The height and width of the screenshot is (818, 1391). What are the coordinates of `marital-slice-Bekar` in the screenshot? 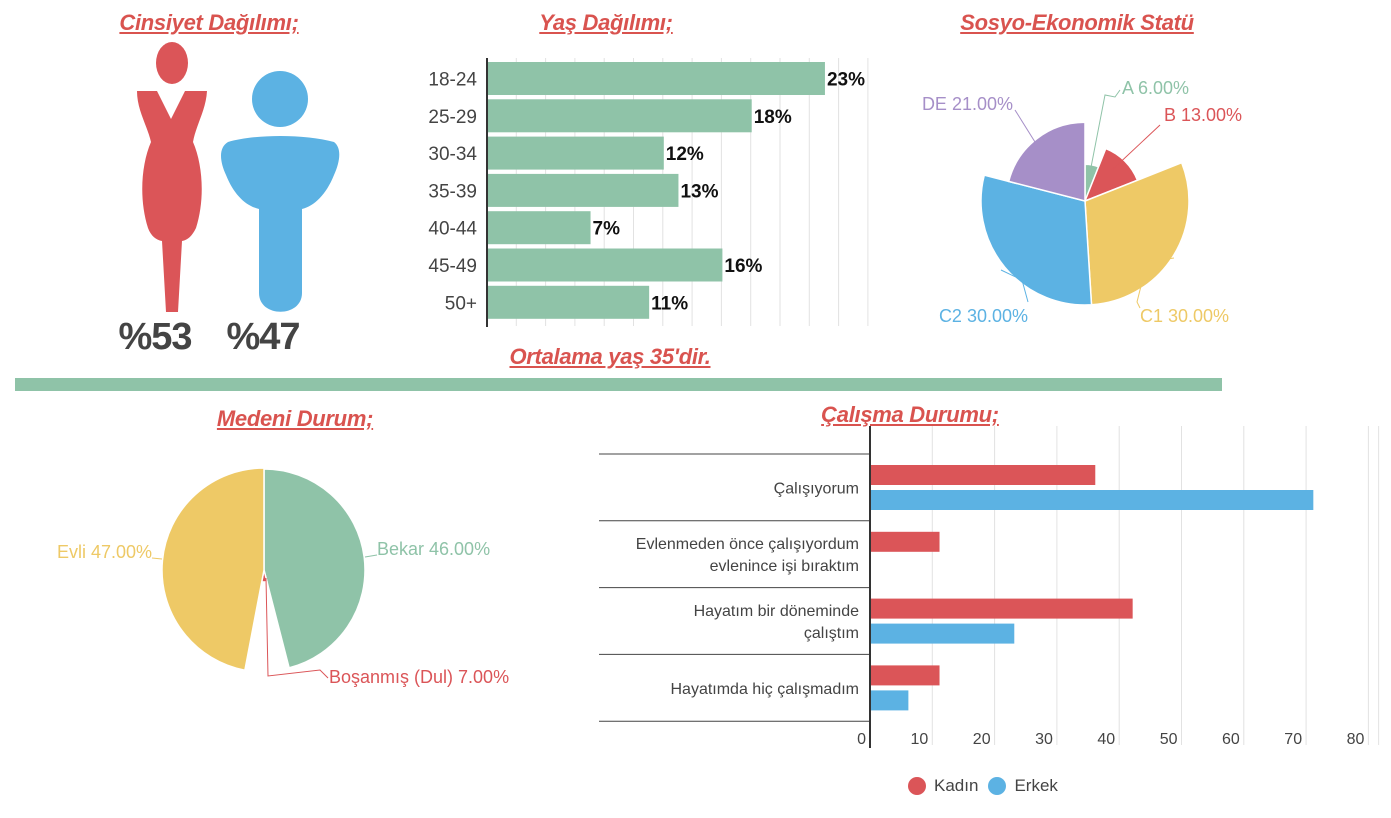 It's located at (314, 568).